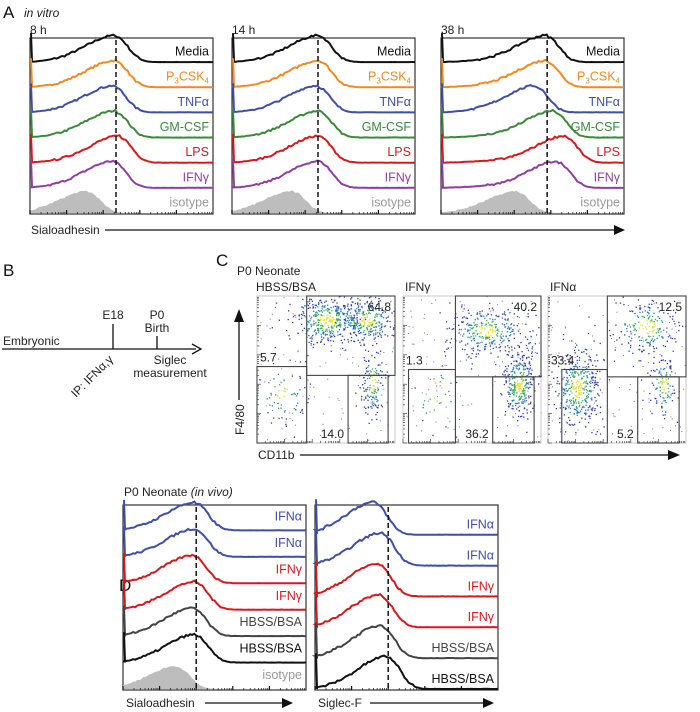 The image size is (700, 712). What do you see at coordinates (239, 315) in the screenshot?
I see `y-axis-arrowhead-icon` at bounding box center [239, 315].